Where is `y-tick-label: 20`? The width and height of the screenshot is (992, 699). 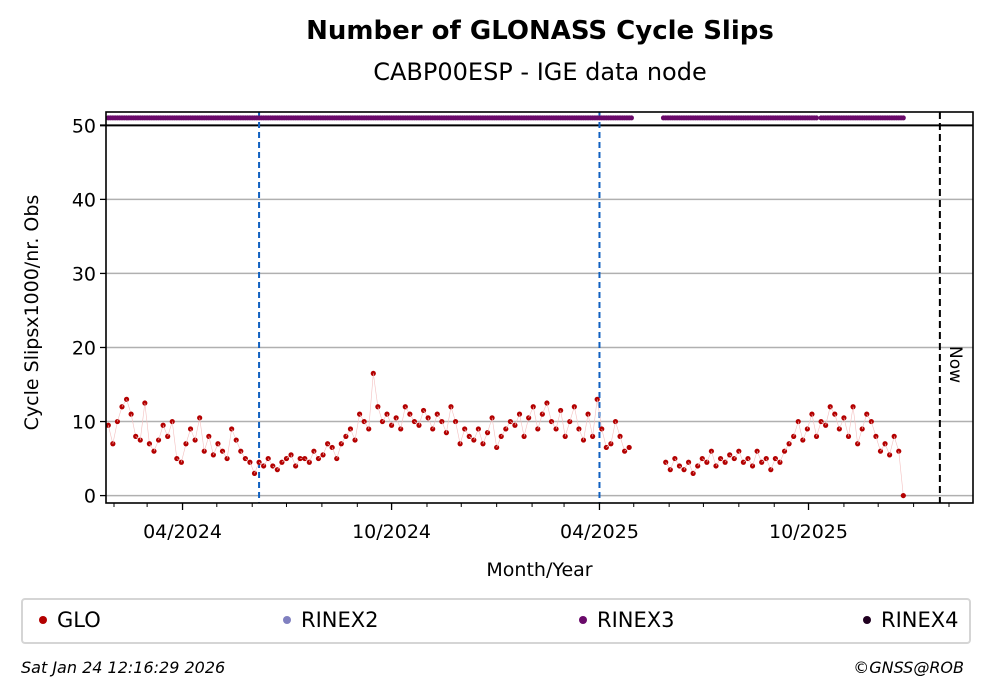 y-tick-label: 20 is located at coordinates (84, 348).